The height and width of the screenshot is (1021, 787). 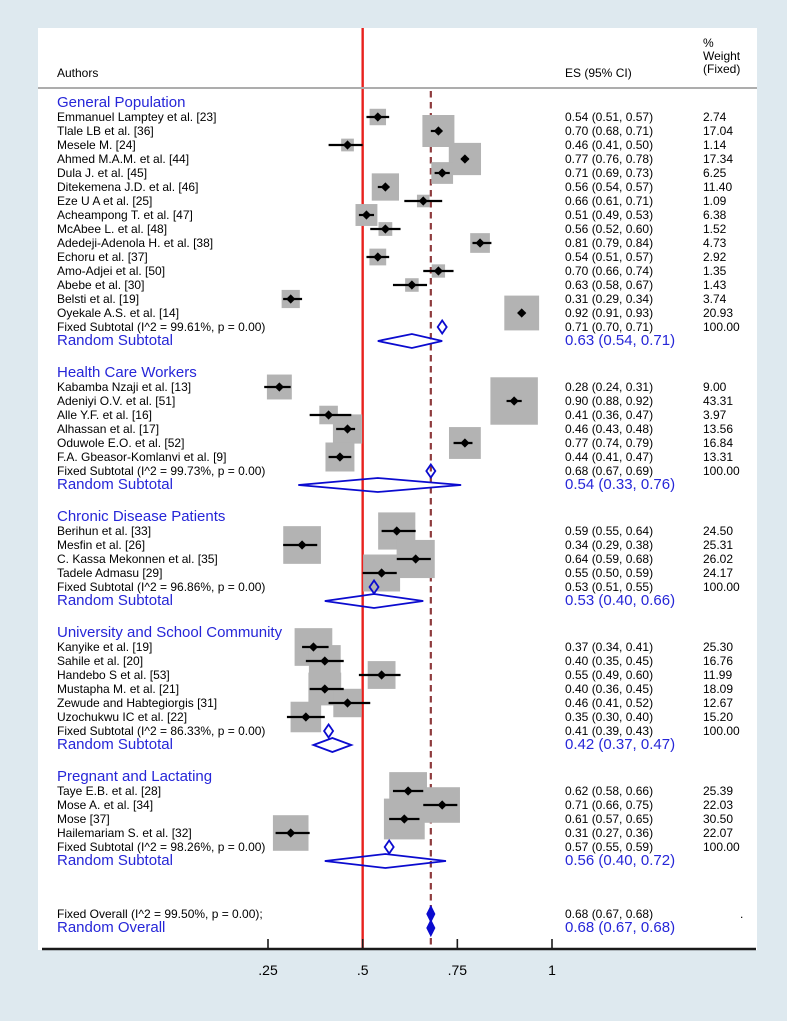 What do you see at coordinates (609, 285) in the screenshot?
I see `study-es-value: 0.63 (0.58, 0.67)` at bounding box center [609, 285].